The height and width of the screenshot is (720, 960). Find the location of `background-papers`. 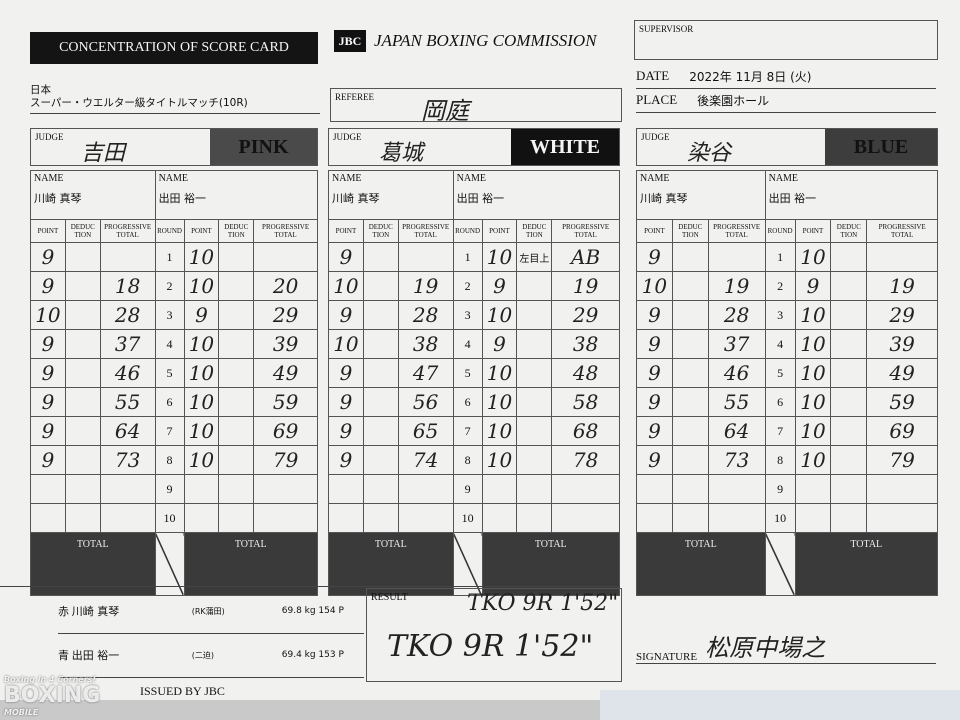

background-papers is located at coordinates (780, 705).